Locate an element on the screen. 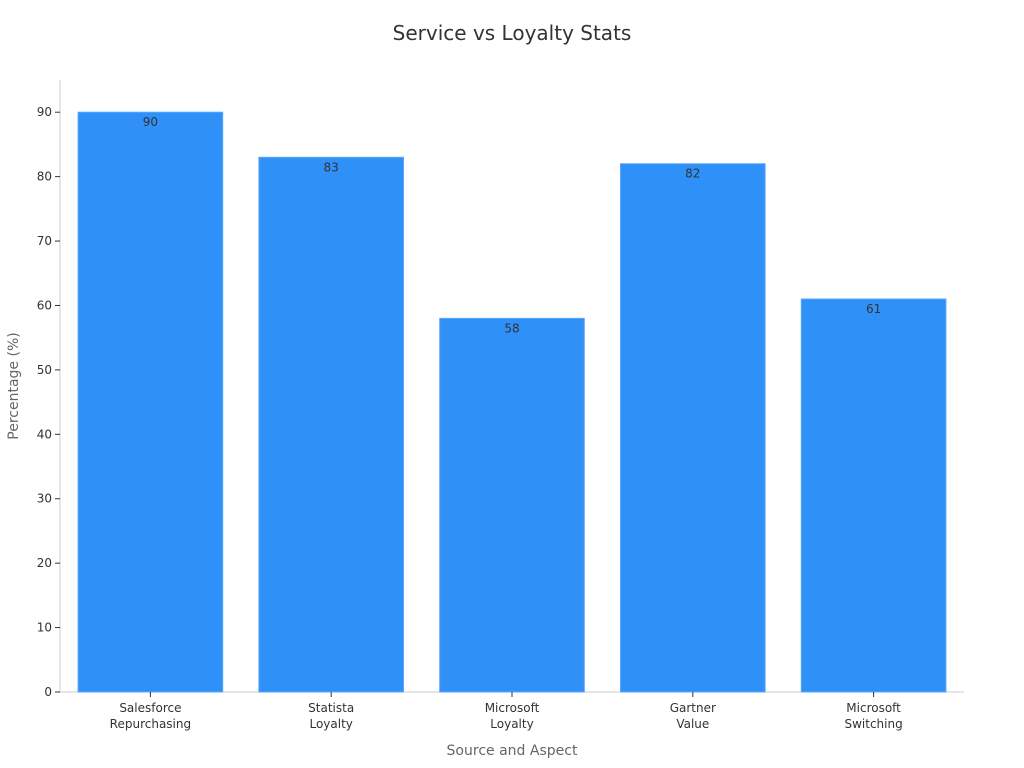  y-tick-label: 60 is located at coordinates (44, 305).